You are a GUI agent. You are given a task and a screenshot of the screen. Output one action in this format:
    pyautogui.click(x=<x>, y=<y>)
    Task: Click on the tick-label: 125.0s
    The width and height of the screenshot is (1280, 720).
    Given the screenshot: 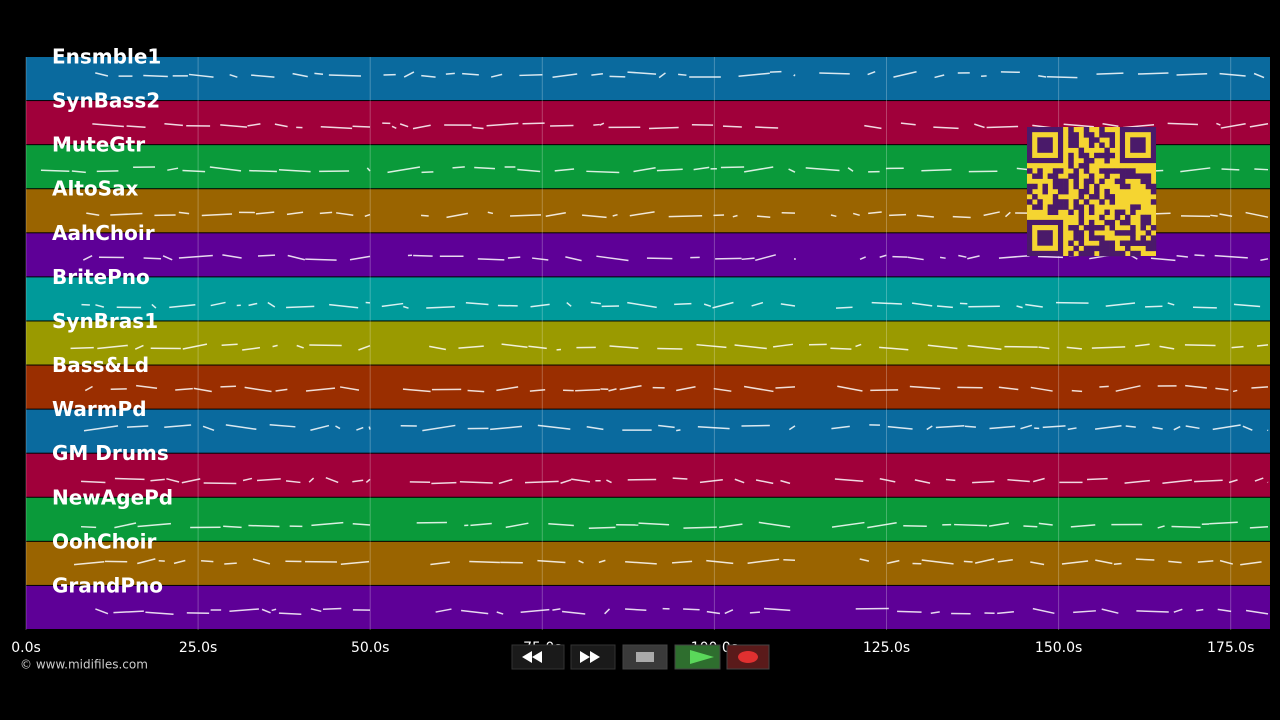 What is the action you would take?
    pyautogui.click(x=886, y=648)
    